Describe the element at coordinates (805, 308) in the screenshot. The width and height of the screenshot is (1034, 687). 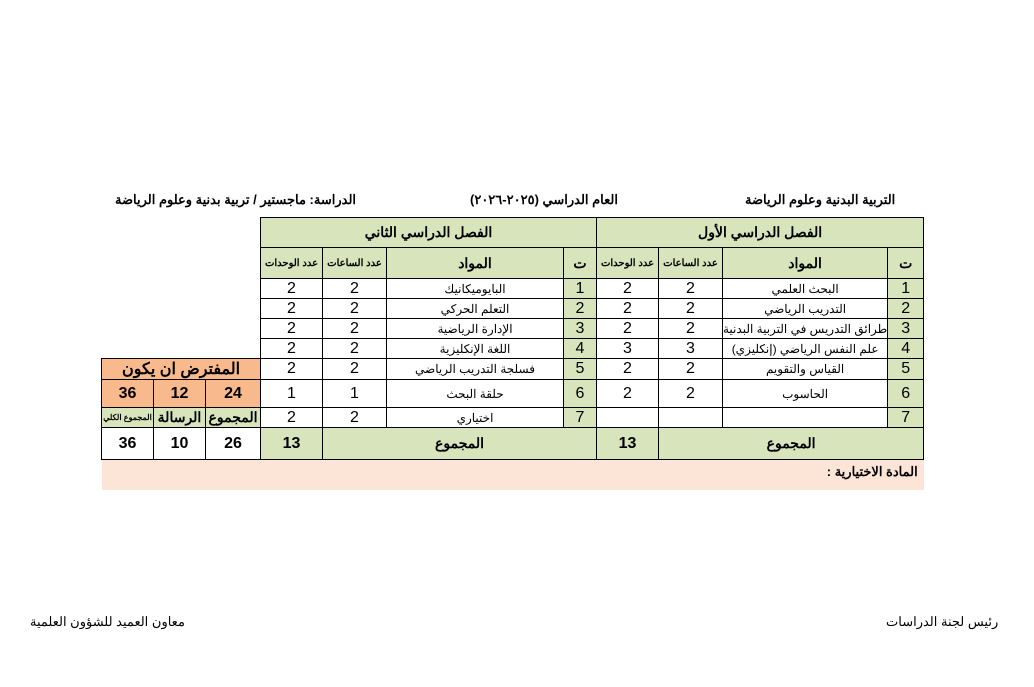
I see `subject-name: التدريب الرياضي` at that location.